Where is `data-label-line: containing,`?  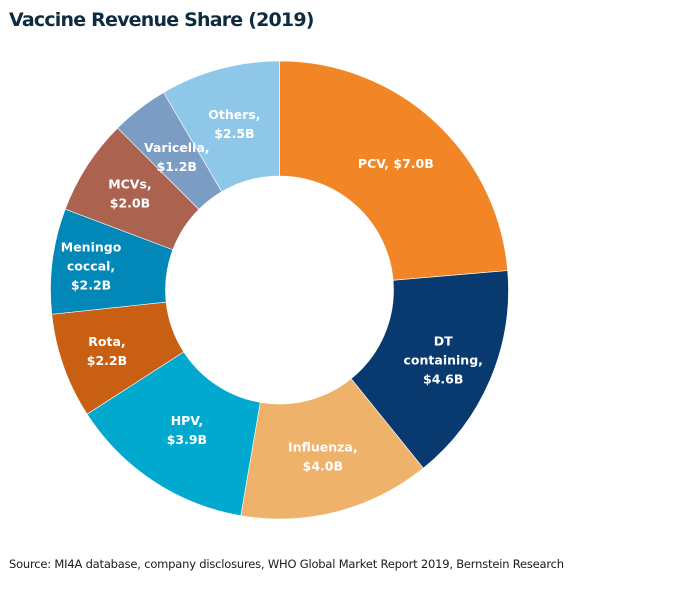 data-label-line: containing, is located at coordinates (443, 359).